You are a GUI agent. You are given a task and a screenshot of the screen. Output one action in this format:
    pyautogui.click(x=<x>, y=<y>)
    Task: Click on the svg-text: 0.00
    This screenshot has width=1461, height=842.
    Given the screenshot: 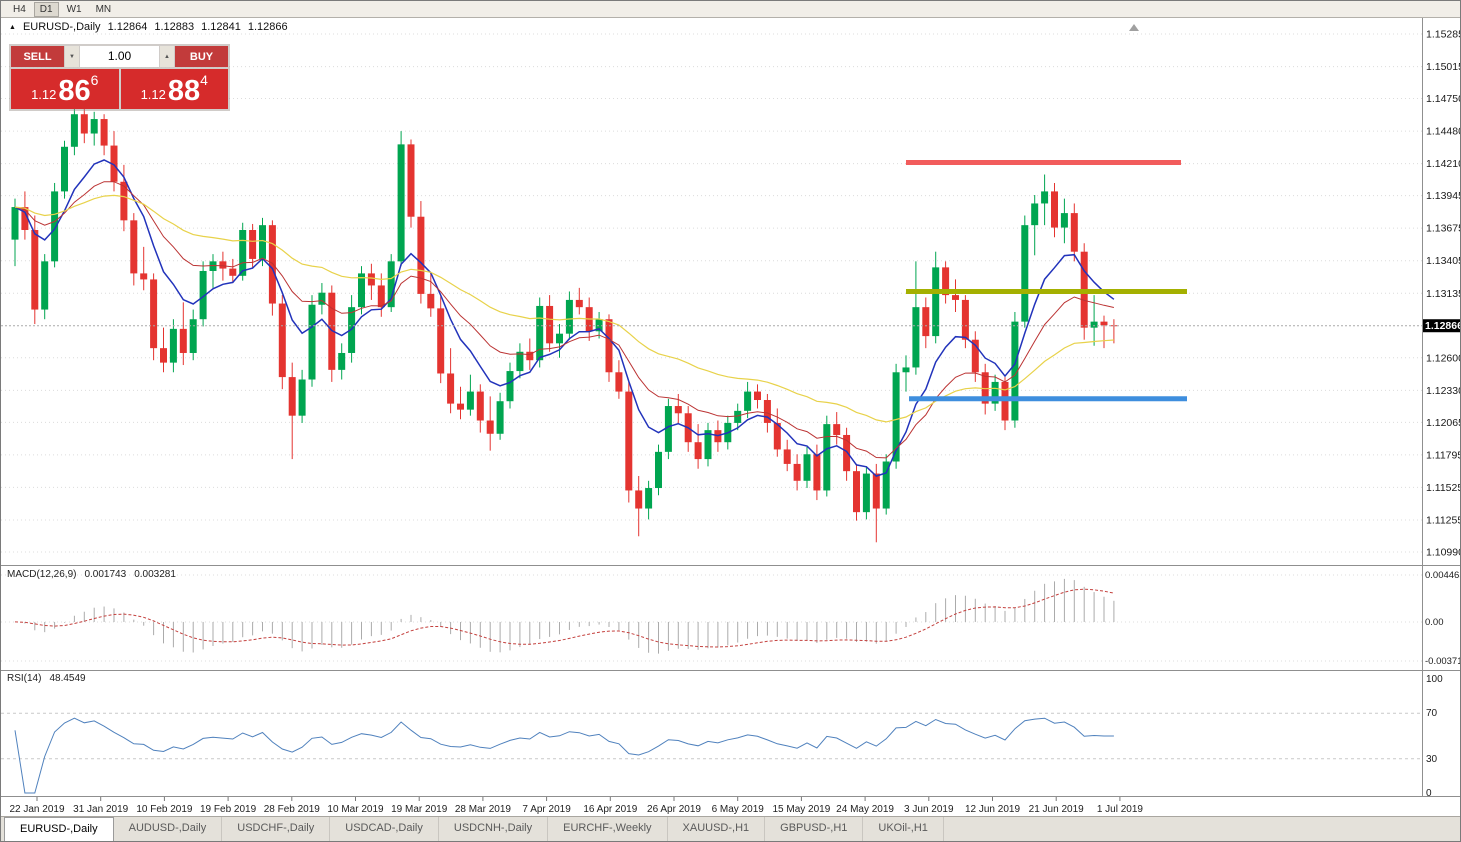 What is the action you would take?
    pyautogui.click(x=1434, y=622)
    